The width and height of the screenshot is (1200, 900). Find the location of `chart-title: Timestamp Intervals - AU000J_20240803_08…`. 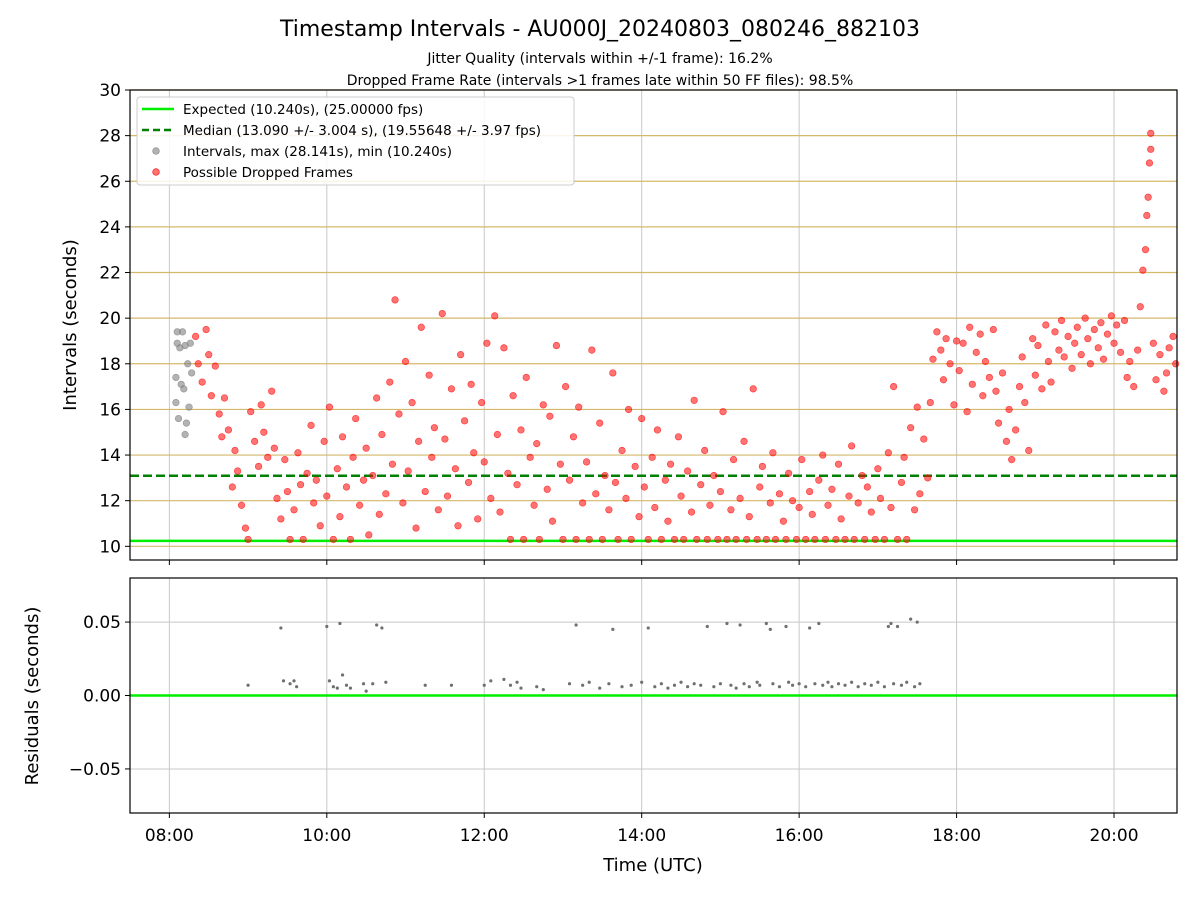

chart-title: Timestamp Intervals - AU000J_20240803_08… is located at coordinates (599, 29).